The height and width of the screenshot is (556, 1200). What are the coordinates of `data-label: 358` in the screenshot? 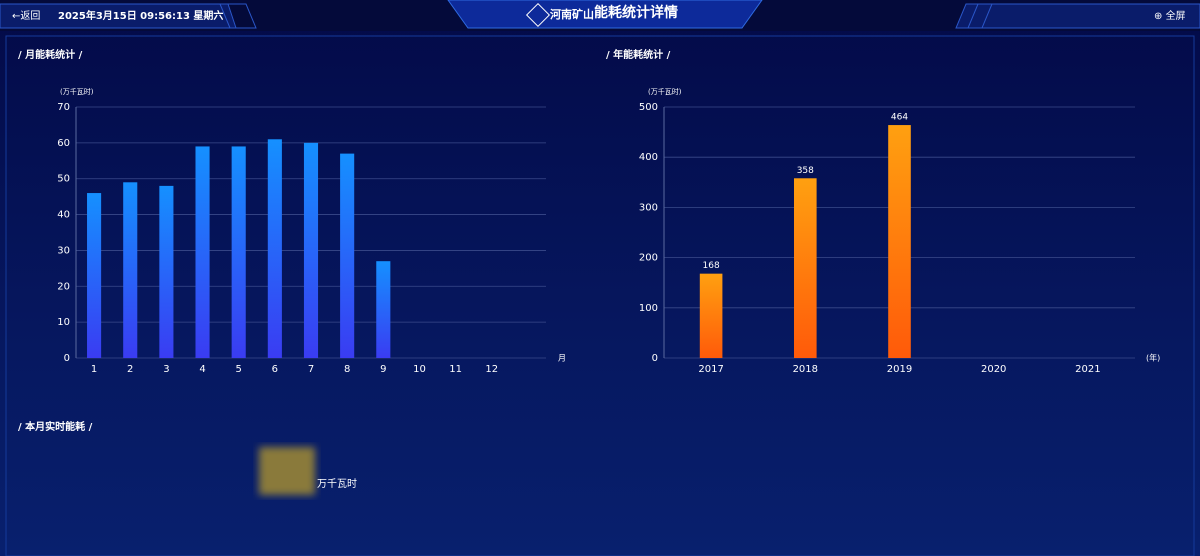 It's located at (805, 171).